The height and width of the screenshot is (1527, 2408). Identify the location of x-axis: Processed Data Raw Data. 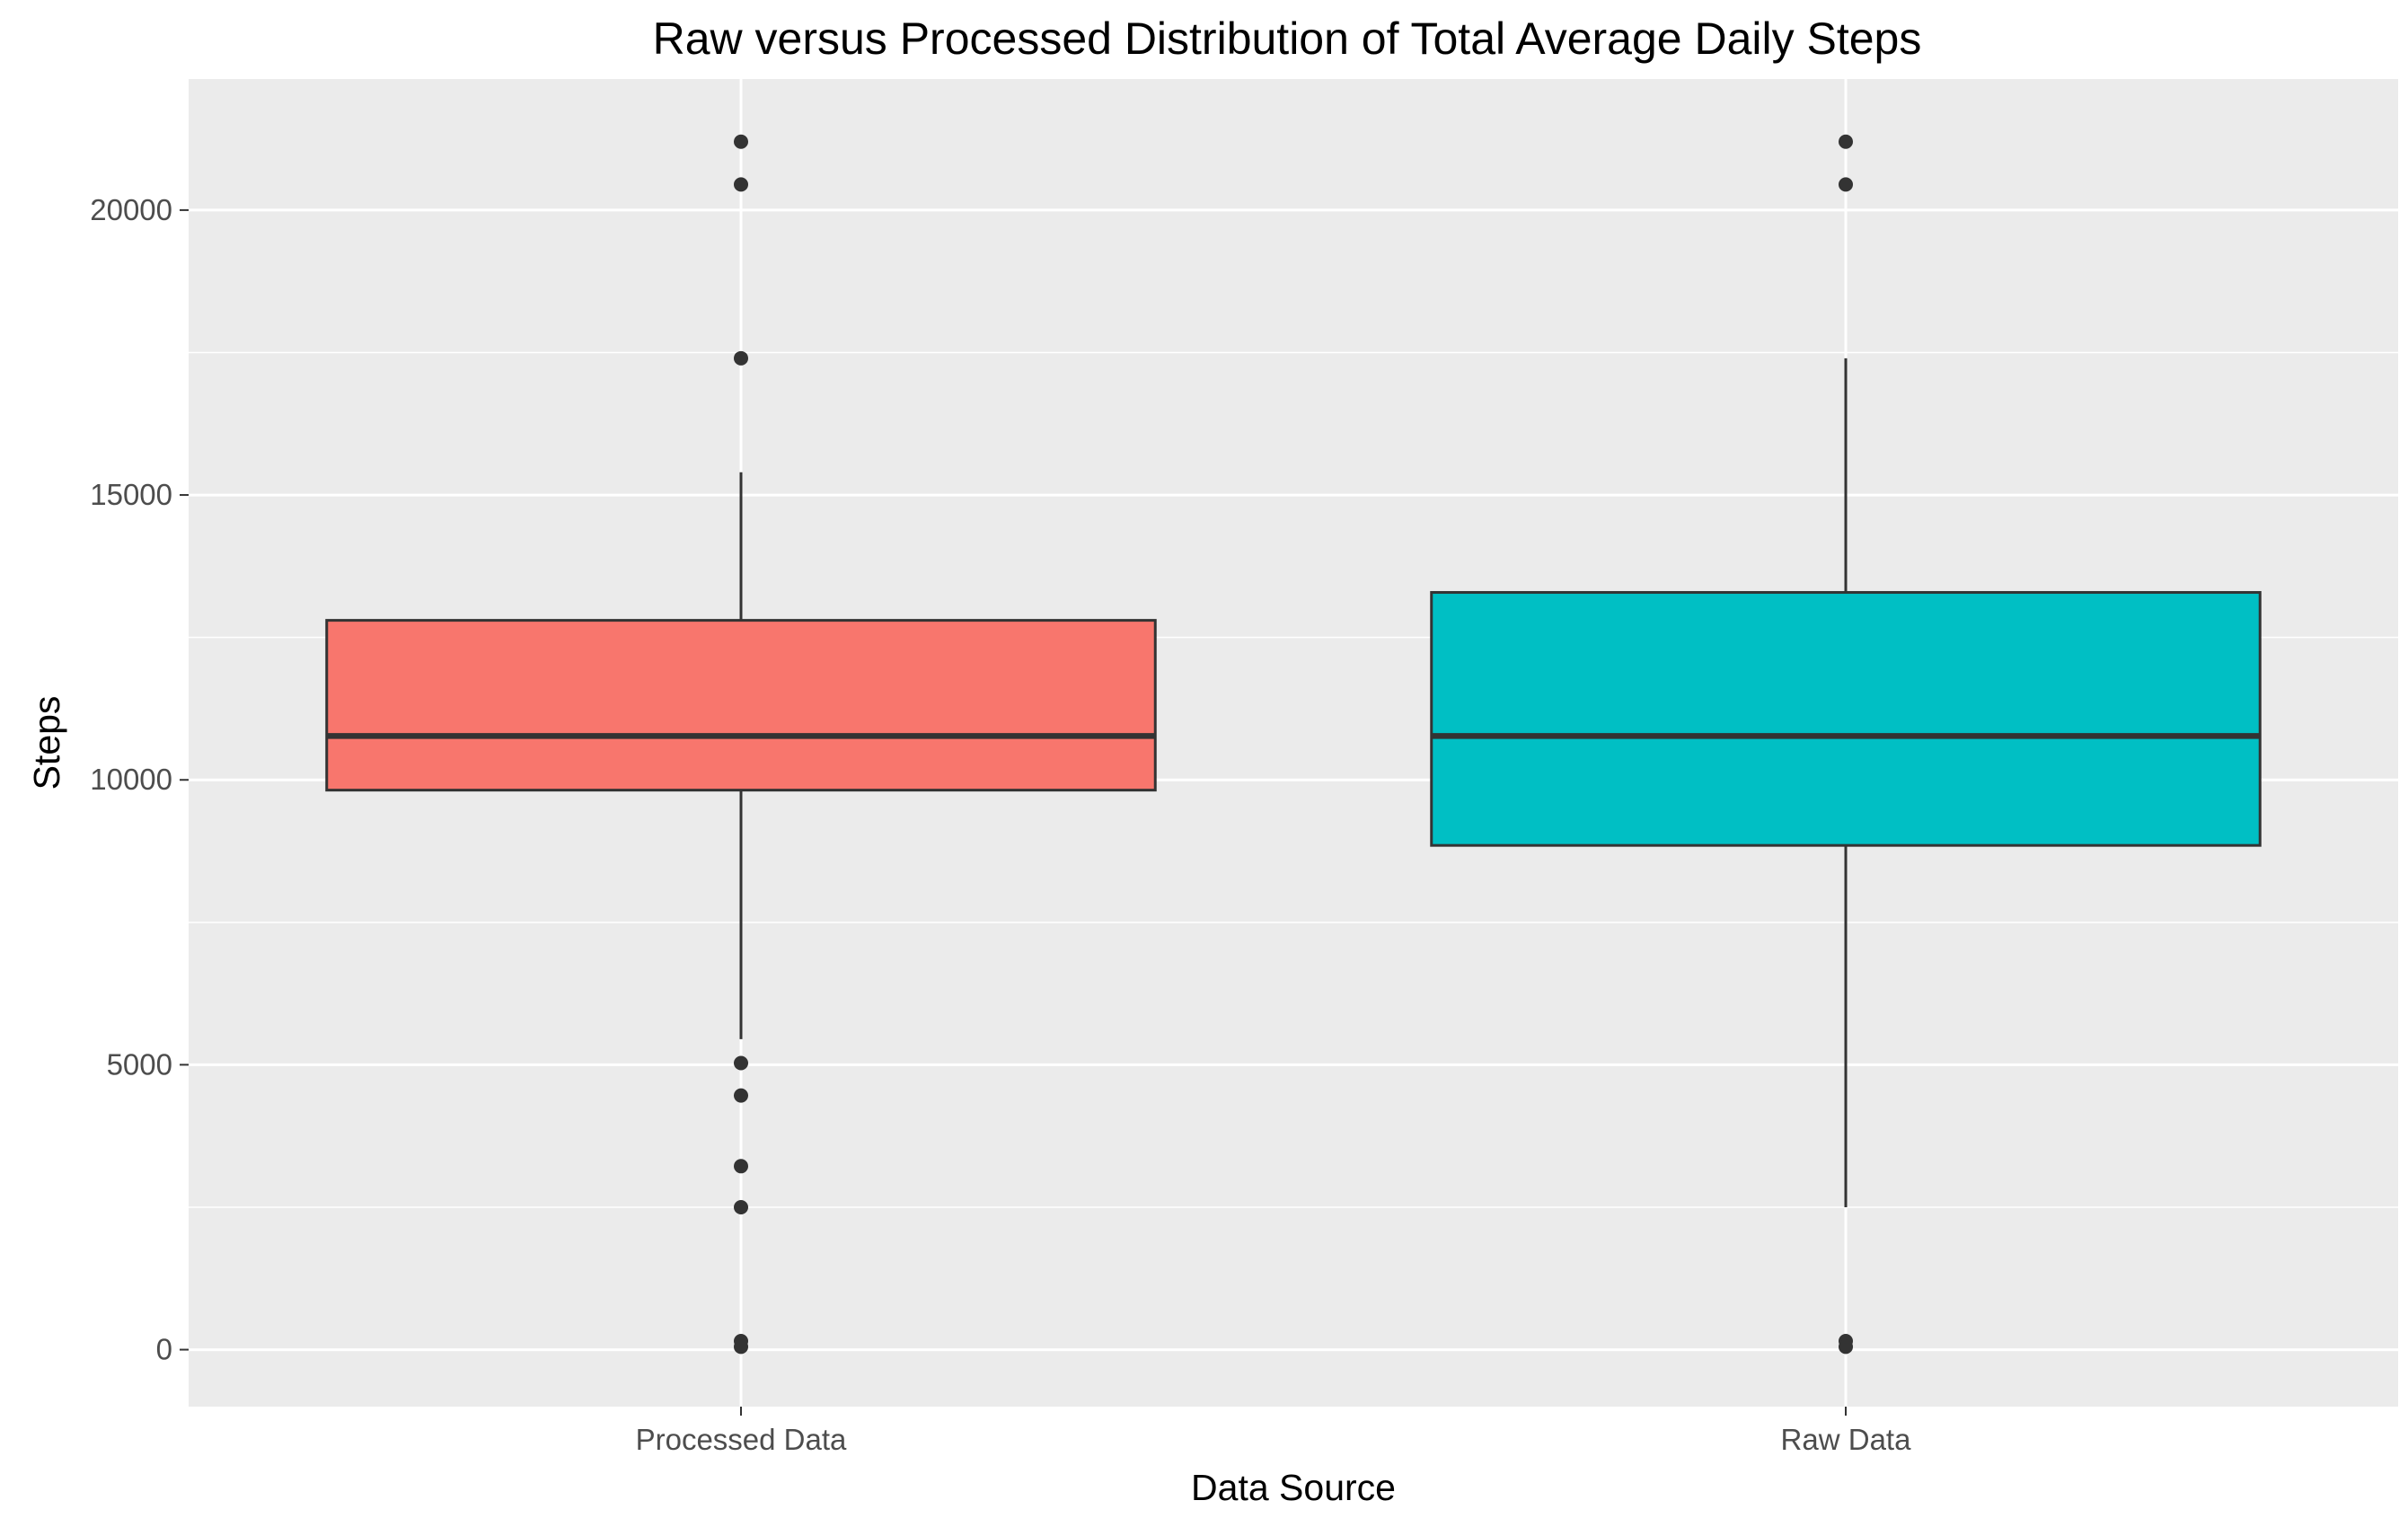
(1273, 1431).